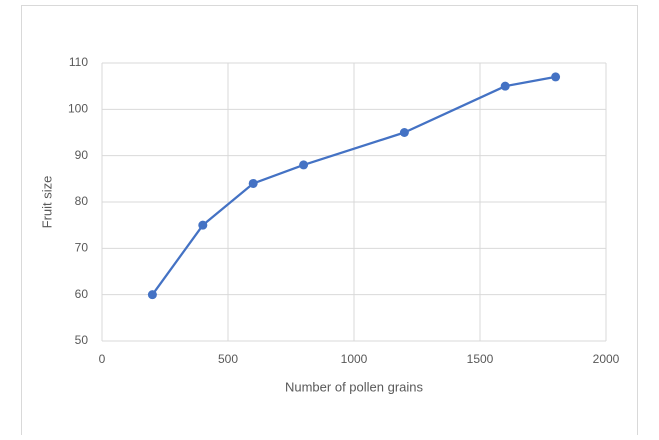 The height and width of the screenshot is (440, 659). What do you see at coordinates (228, 359) in the screenshot?
I see `x-tick-label: 500` at bounding box center [228, 359].